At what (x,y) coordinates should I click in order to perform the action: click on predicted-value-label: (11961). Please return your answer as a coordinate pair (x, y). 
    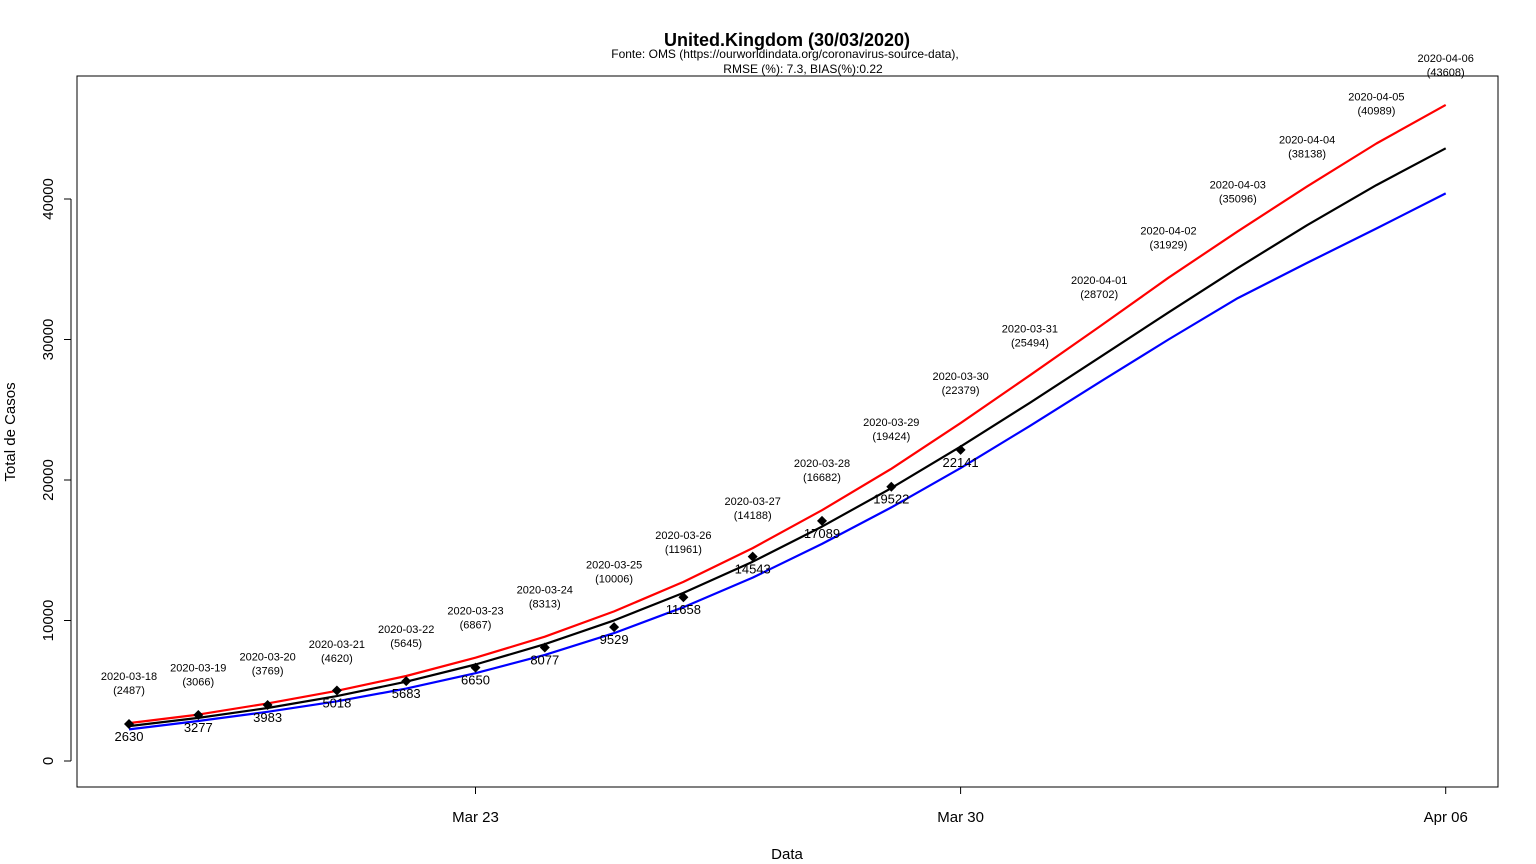
    Looking at the image, I should click on (683, 550).